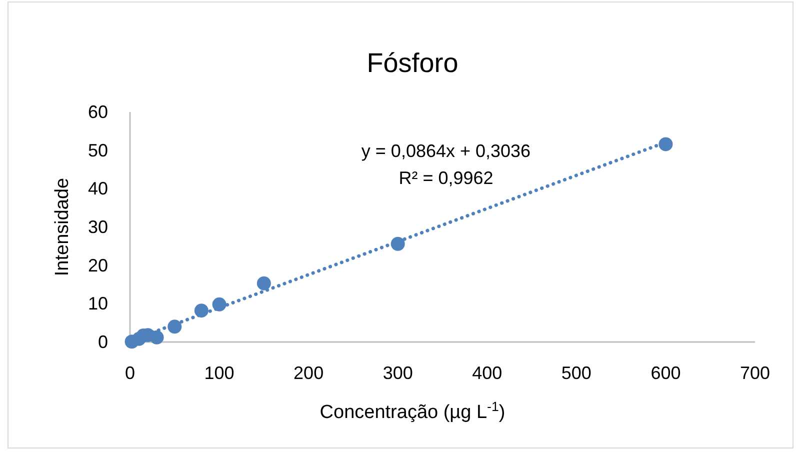 The width and height of the screenshot is (801, 452). What do you see at coordinates (98, 227) in the screenshot?
I see `y-tick-label: 30` at bounding box center [98, 227].